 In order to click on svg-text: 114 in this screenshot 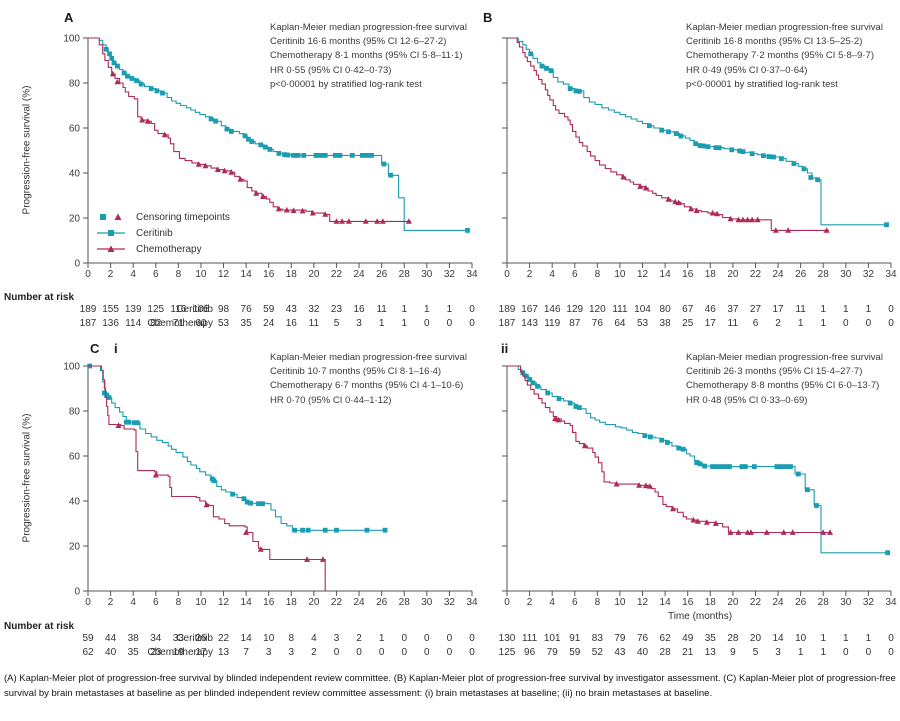, I will do `click(133, 323)`.